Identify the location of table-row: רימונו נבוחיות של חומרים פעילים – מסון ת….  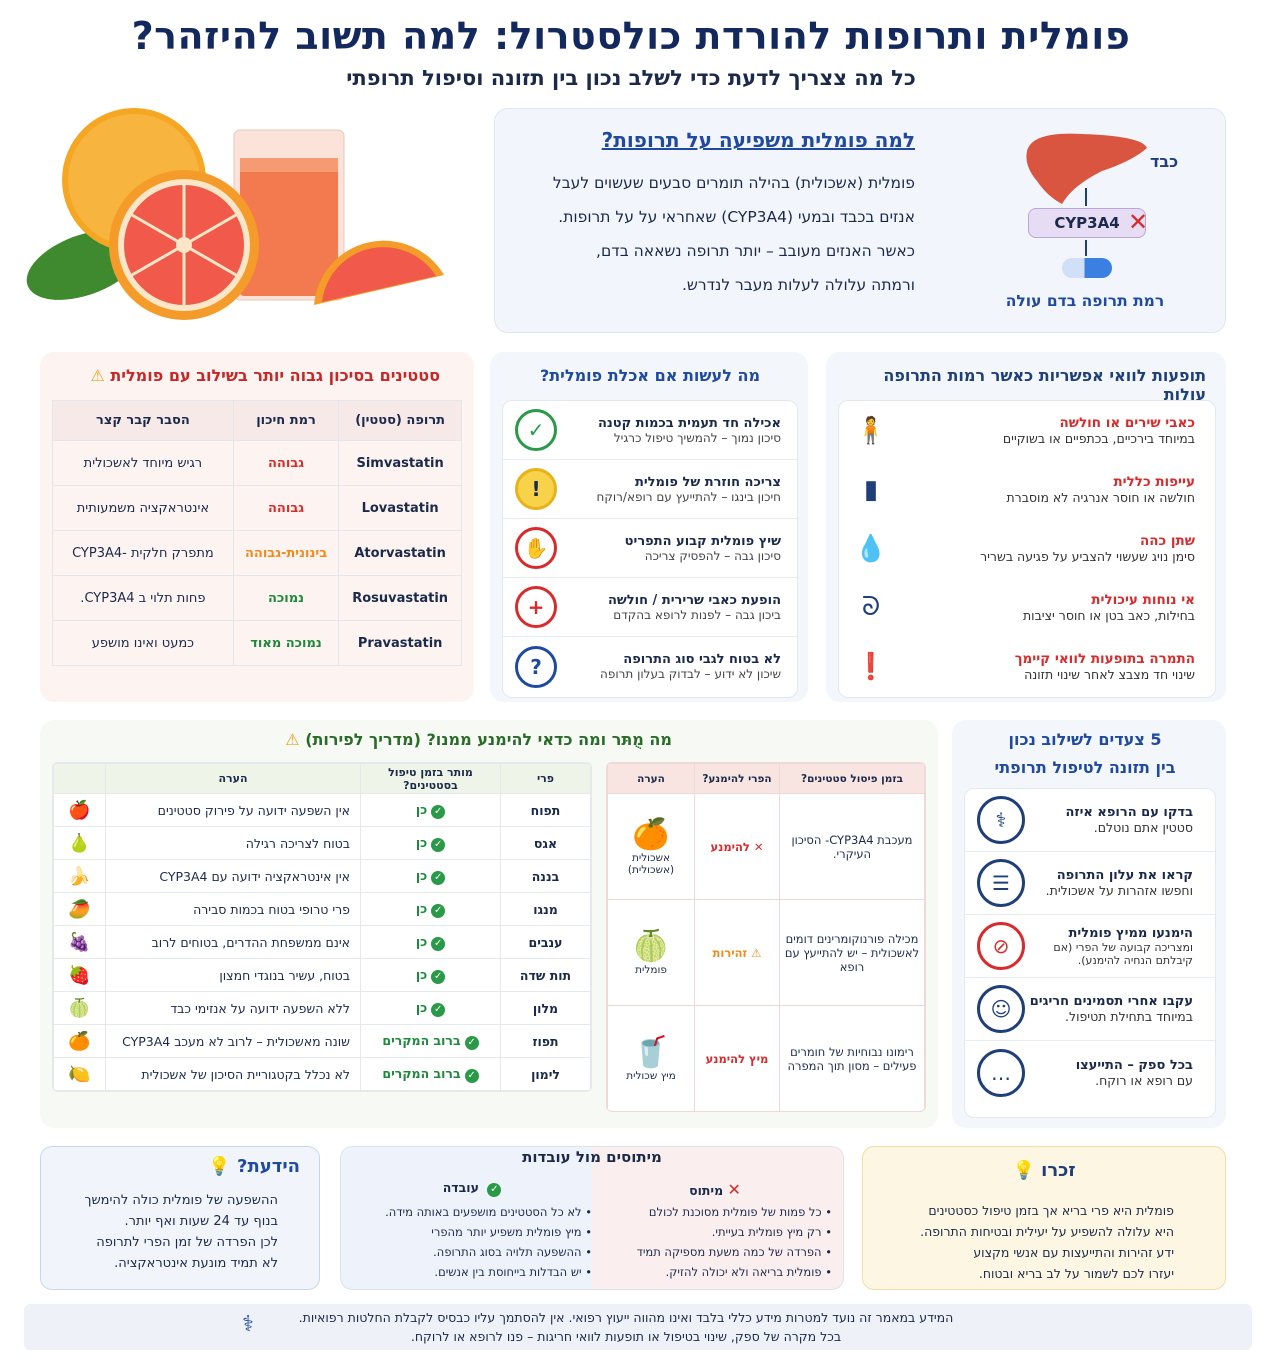
(766, 1058).